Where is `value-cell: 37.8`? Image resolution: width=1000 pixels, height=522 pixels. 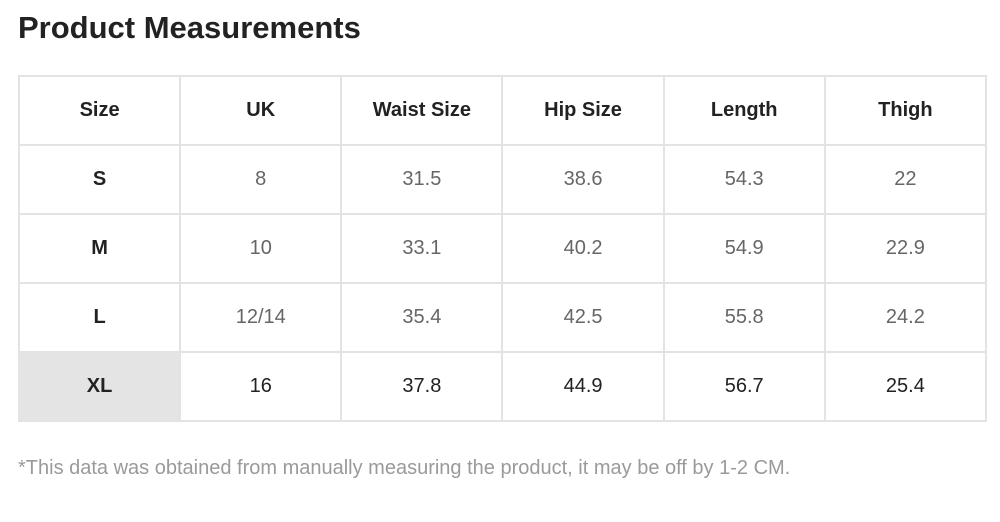
value-cell: 37.8 is located at coordinates (422, 386).